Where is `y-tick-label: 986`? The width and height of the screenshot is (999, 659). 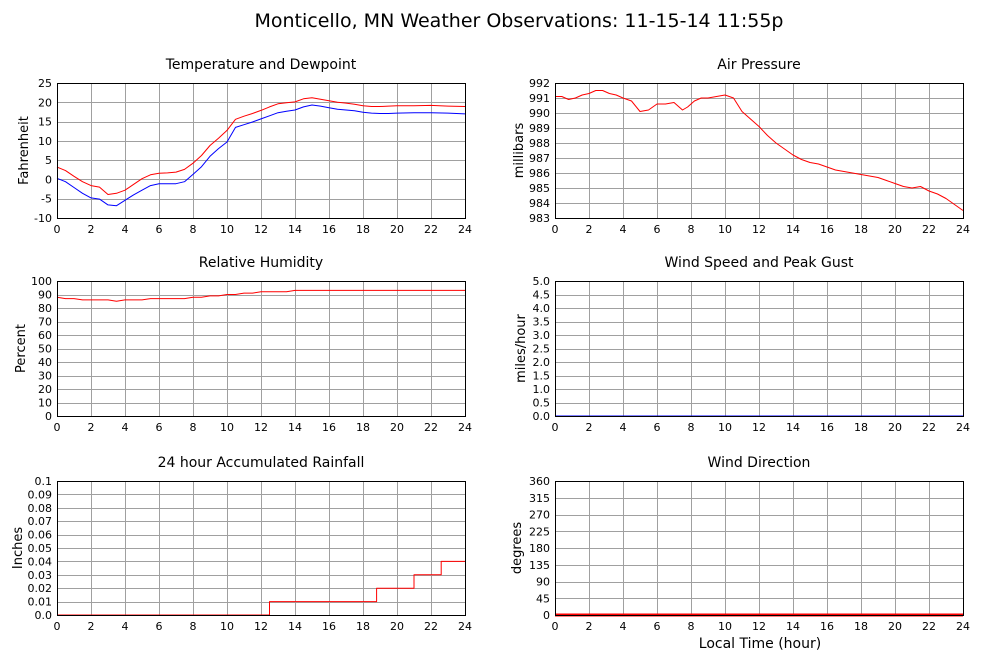
y-tick-label: 986 is located at coordinates (539, 173).